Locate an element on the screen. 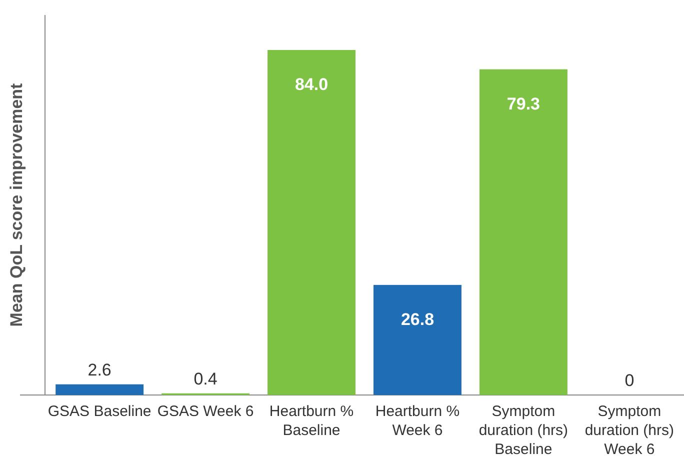  data-label: 0.4 is located at coordinates (206, 378).